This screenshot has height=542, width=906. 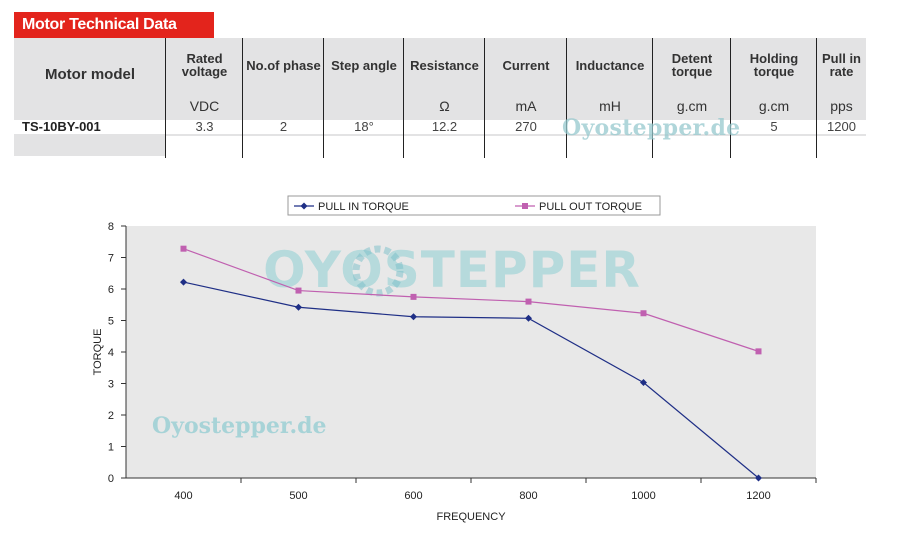 I want to click on unit-holding-torque: g.cm, so click(x=774, y=106).